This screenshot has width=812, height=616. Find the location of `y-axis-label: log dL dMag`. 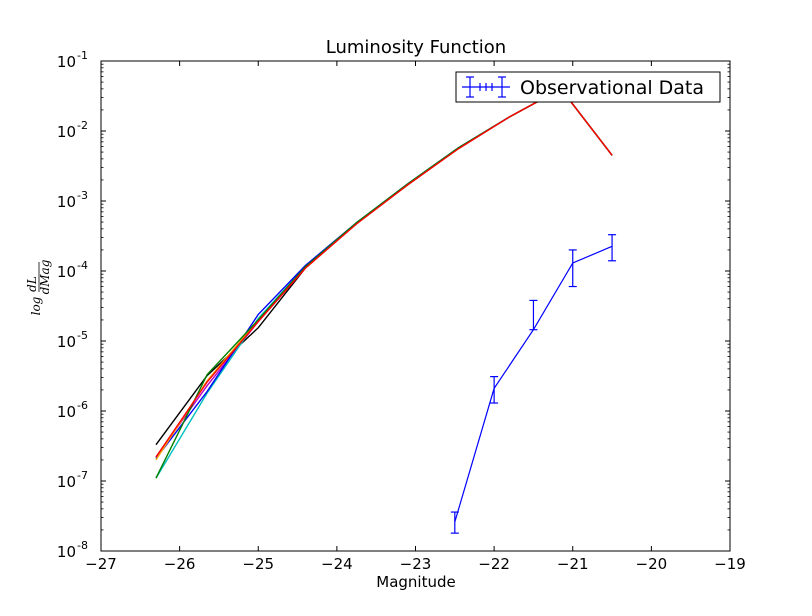

y-axis-label: log dL dMag is located at coordinates (38, 287).